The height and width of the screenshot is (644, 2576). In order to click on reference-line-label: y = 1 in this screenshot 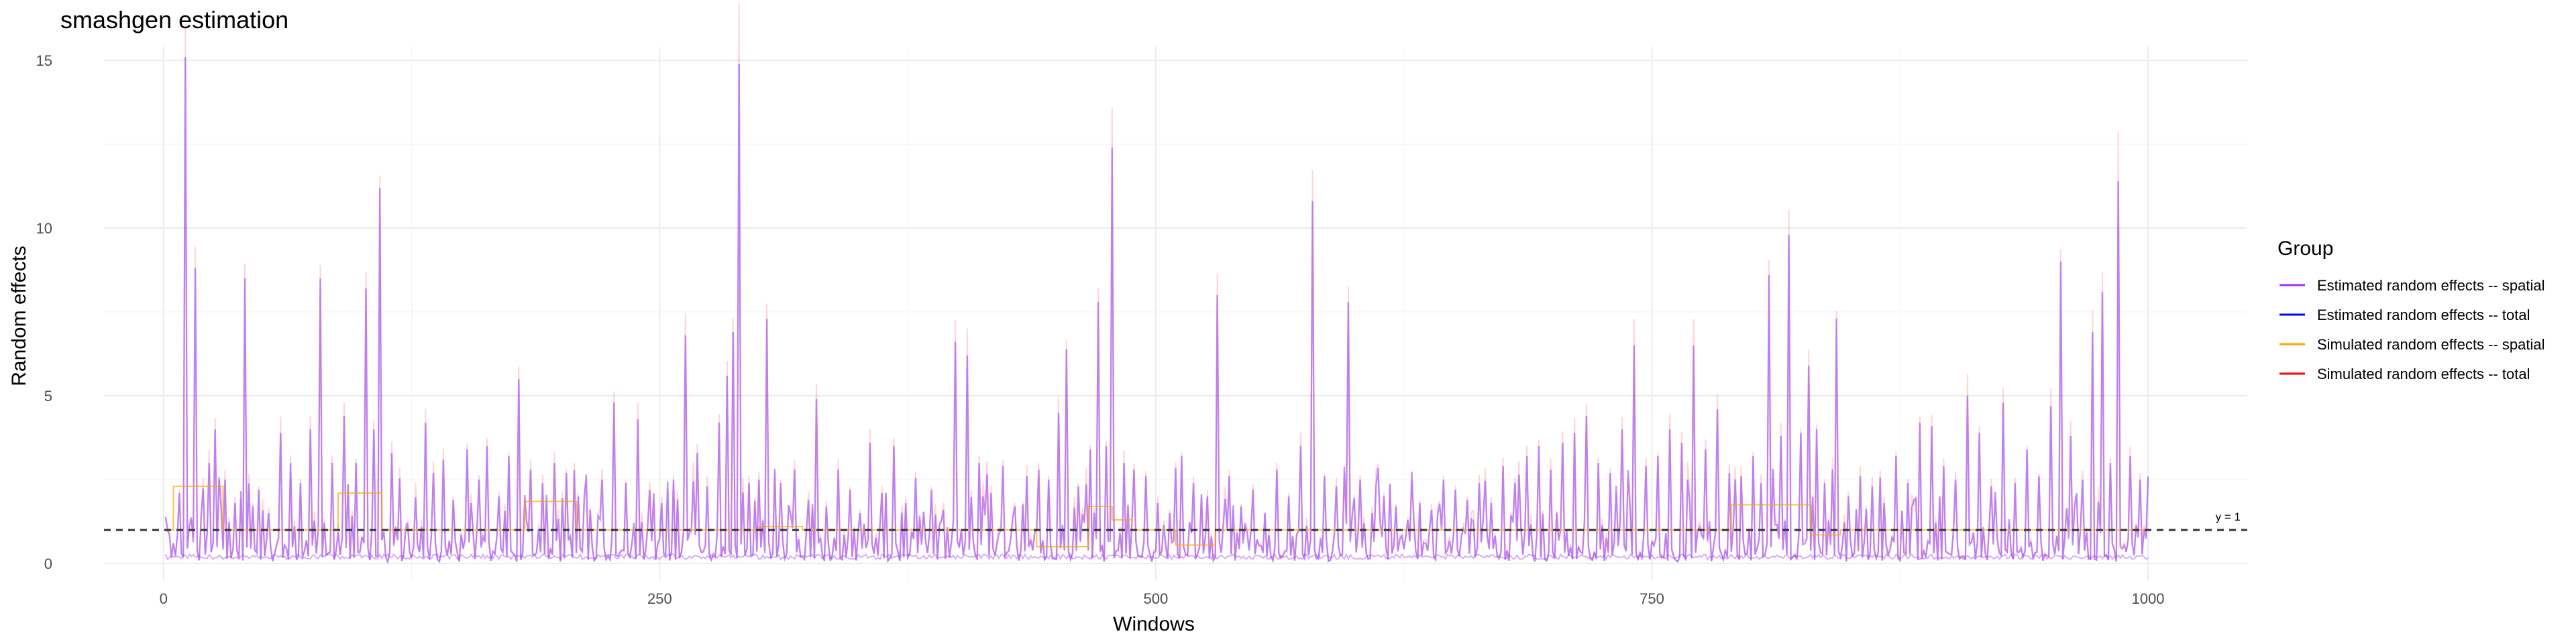, I will do `click(2228, 517)`.